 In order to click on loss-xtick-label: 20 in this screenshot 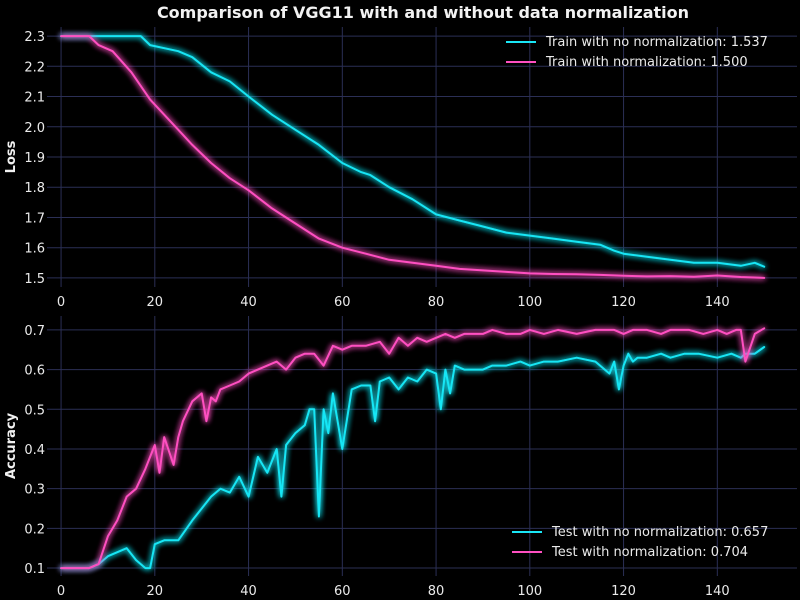, I will do `click(155, 302)`.